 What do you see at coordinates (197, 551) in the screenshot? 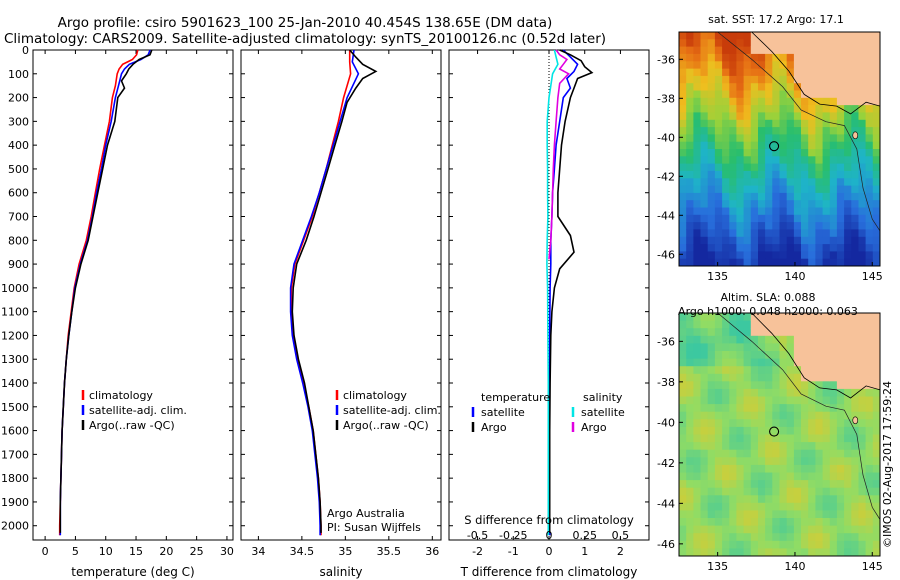
I see `x-tick-label: 25` at bounding box center [197, 551].